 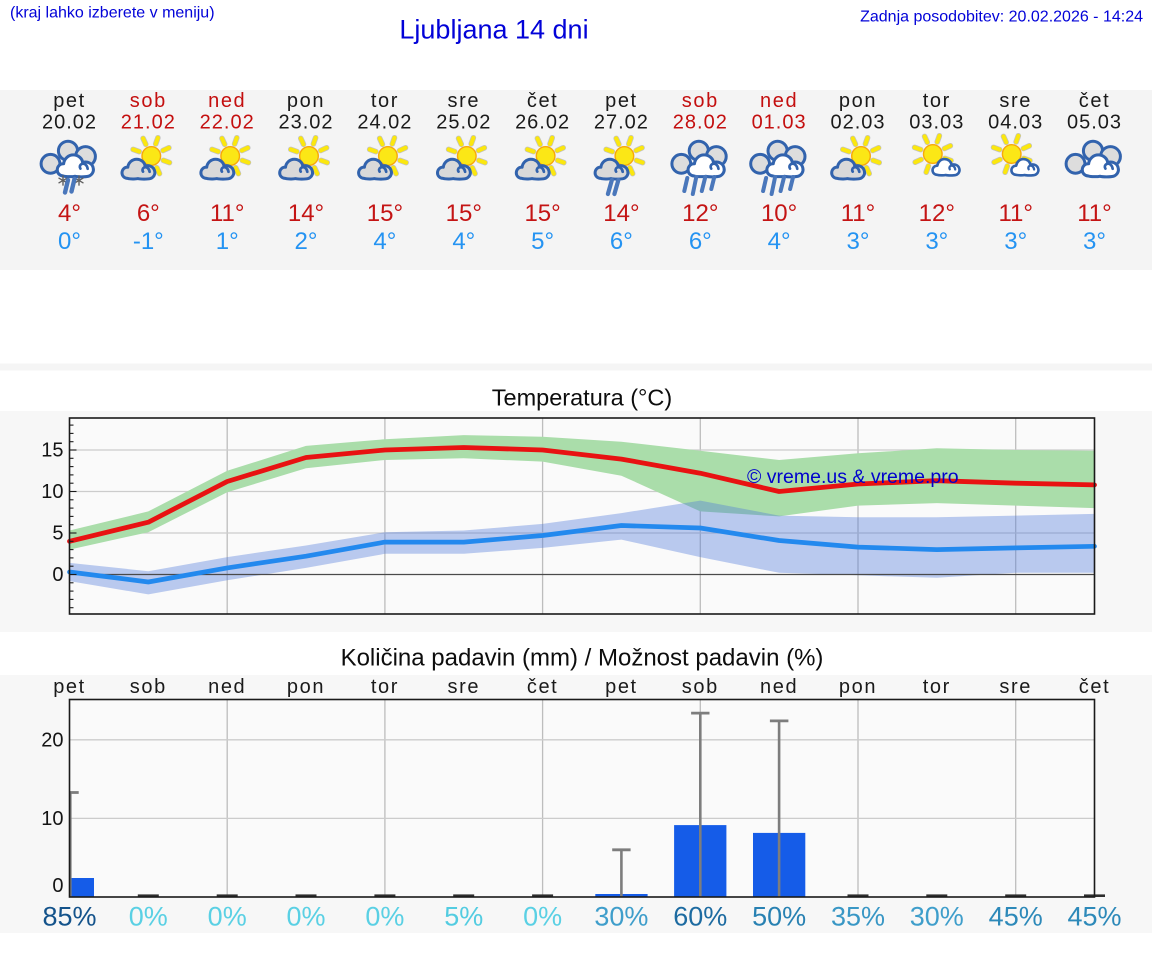 What do you see at coordinates (700, 917) in the screenshot?
I see `svg-text: 60%` at bounding box center [700, 917].